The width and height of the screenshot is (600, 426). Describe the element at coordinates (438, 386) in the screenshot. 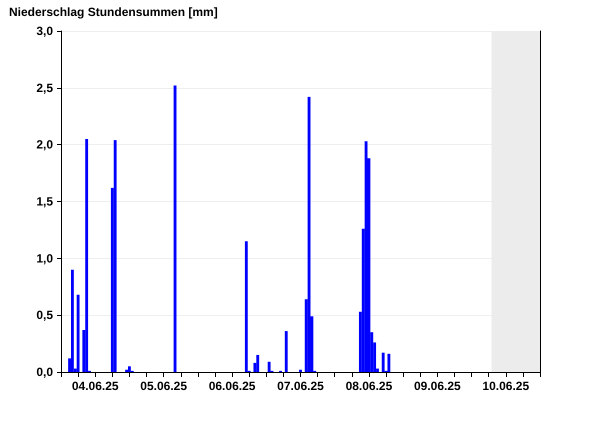

I see `x-tick-label: 09.06.25` at that location.